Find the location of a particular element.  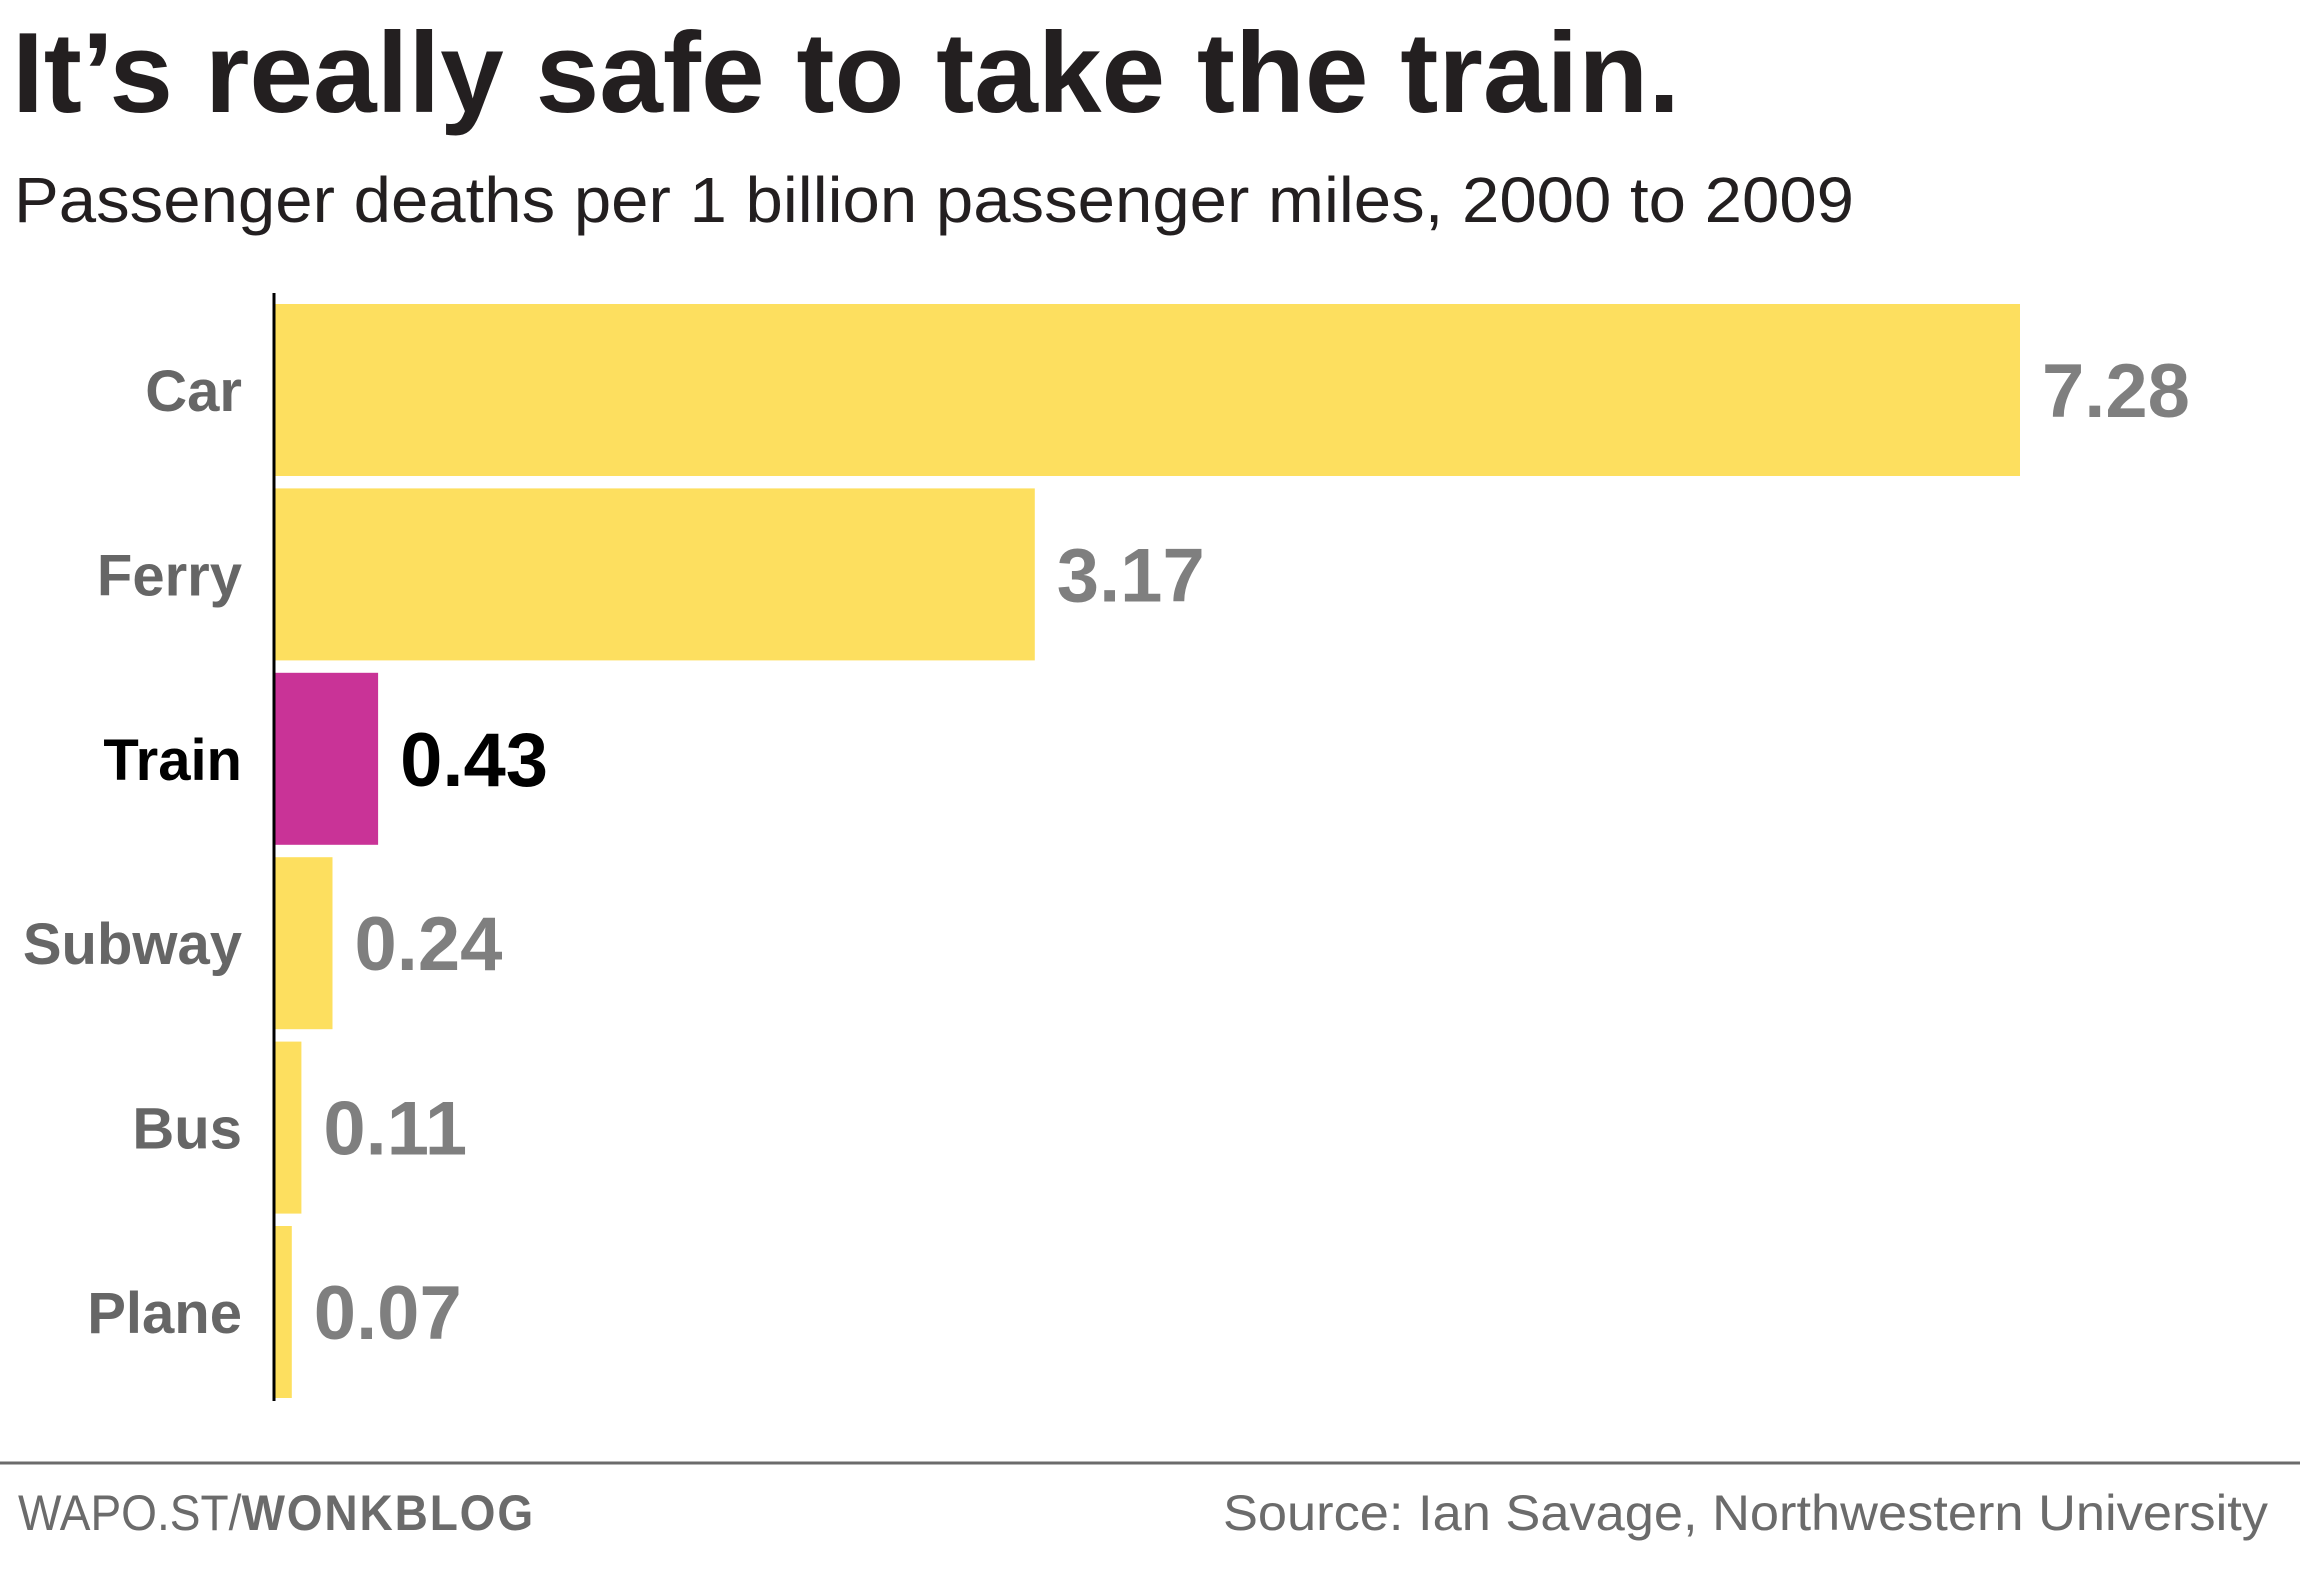

bar-train is located at coordinates (327, 758).